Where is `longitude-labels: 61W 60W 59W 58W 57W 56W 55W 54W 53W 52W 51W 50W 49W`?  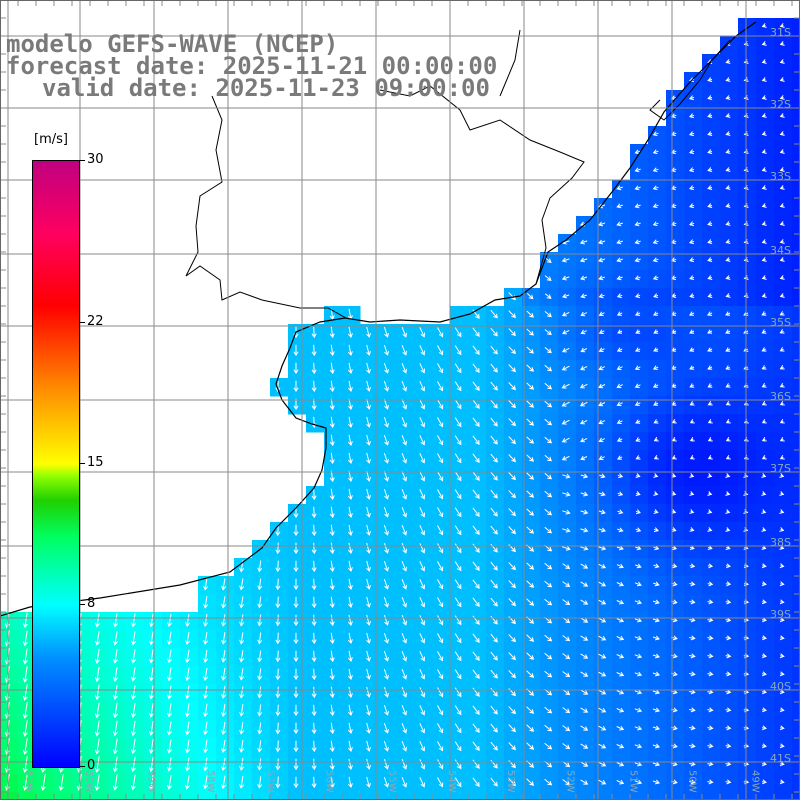 longitude-labels: 61W 60W 59W 58W 57W 56W 55W 54W 53W 52W 51W 50W 49W is located at coordinates (391, 781).